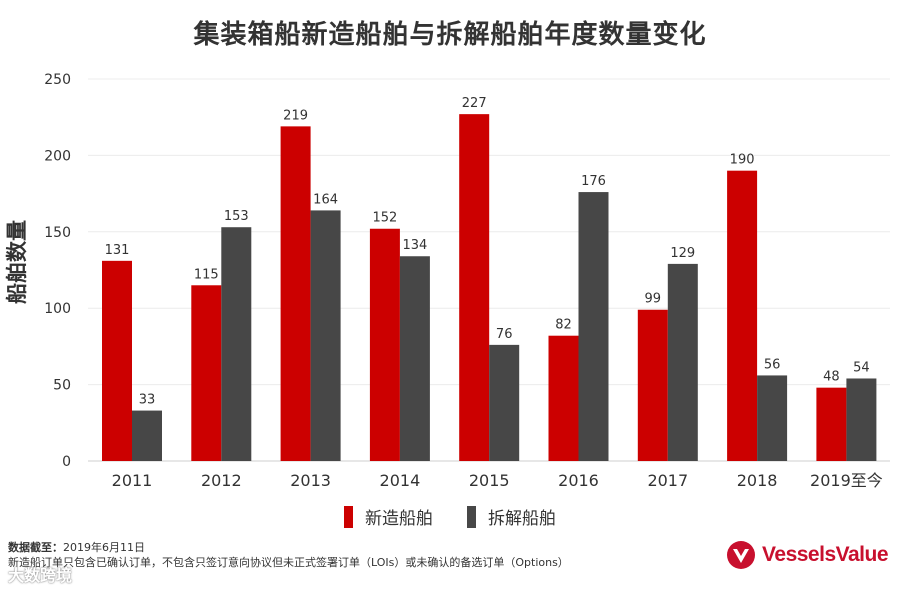  What do you see at coordinates (861, 367) in the screenshot?
I see `data-label: 54` at bounding box center [861, 367].